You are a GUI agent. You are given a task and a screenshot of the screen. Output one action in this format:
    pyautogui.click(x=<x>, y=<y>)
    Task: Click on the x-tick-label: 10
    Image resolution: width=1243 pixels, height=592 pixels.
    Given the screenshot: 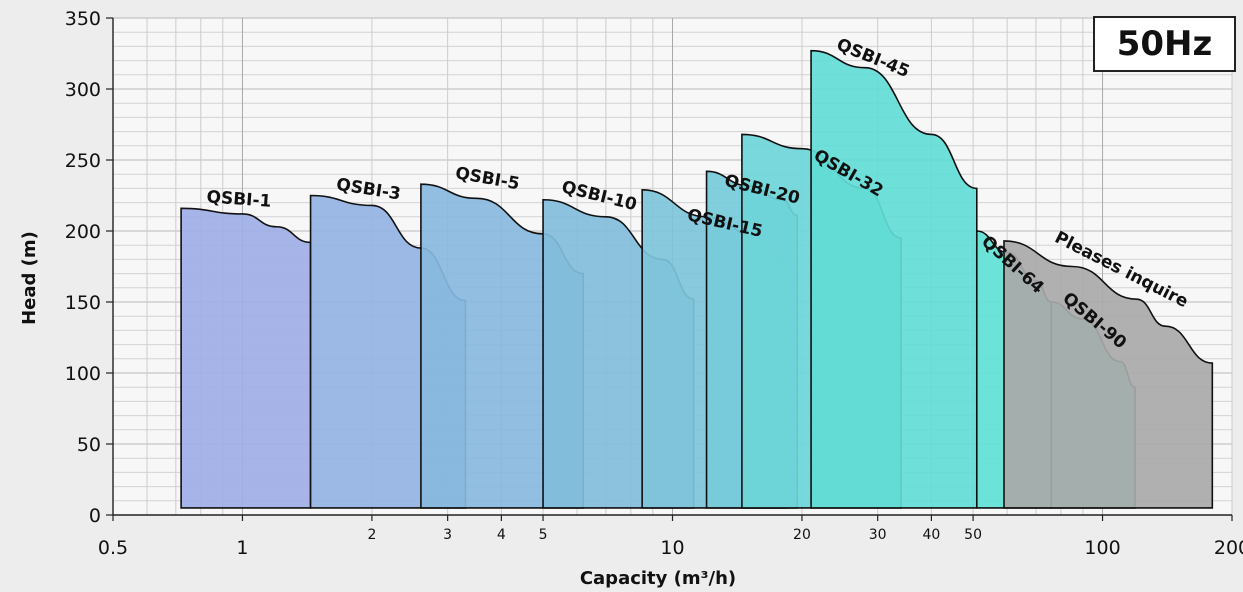 What is the action you would take?
    pyautogui.click(x=672, y=548)
    